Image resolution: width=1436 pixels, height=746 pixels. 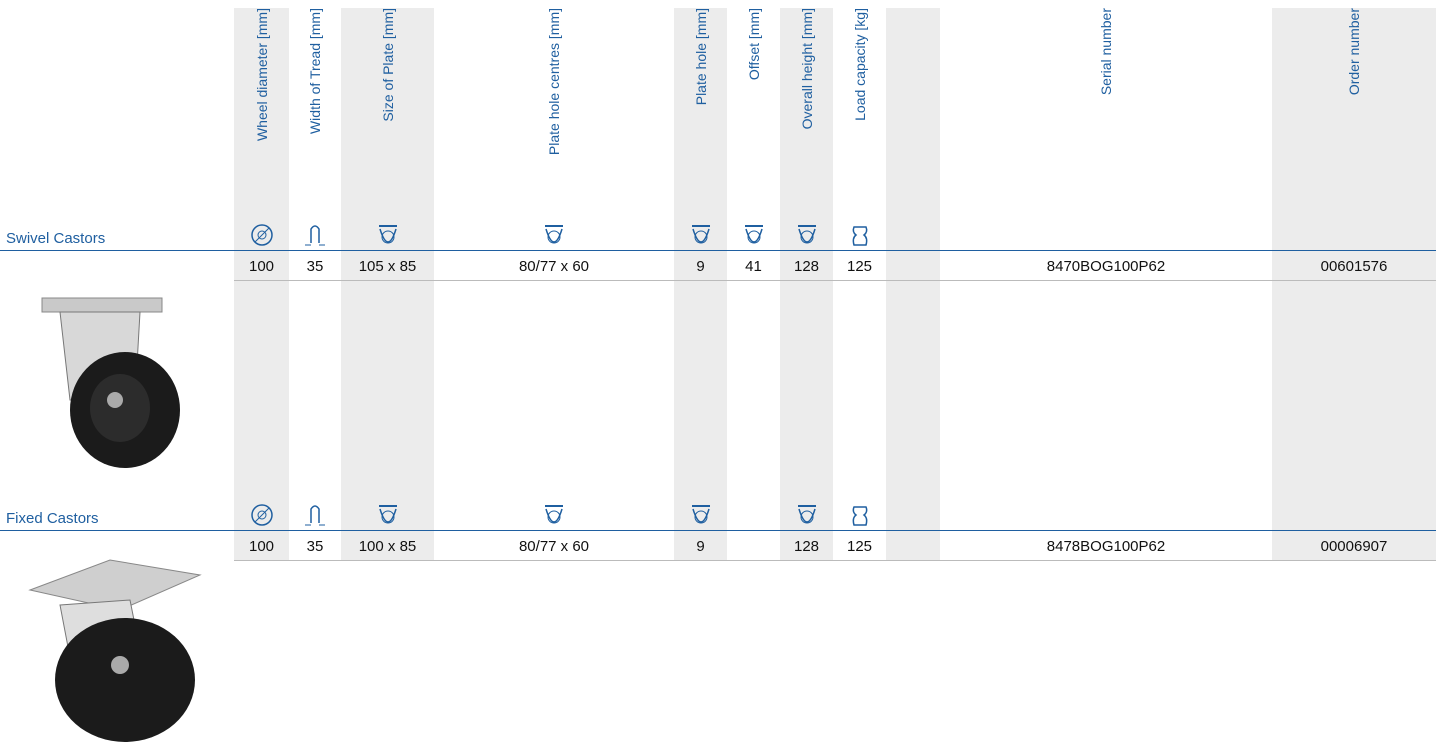 What do you see at coordinates (753, 104) in the screenshot?
I see `column-header: Offset [mm]` at bounding box center [753, 104].